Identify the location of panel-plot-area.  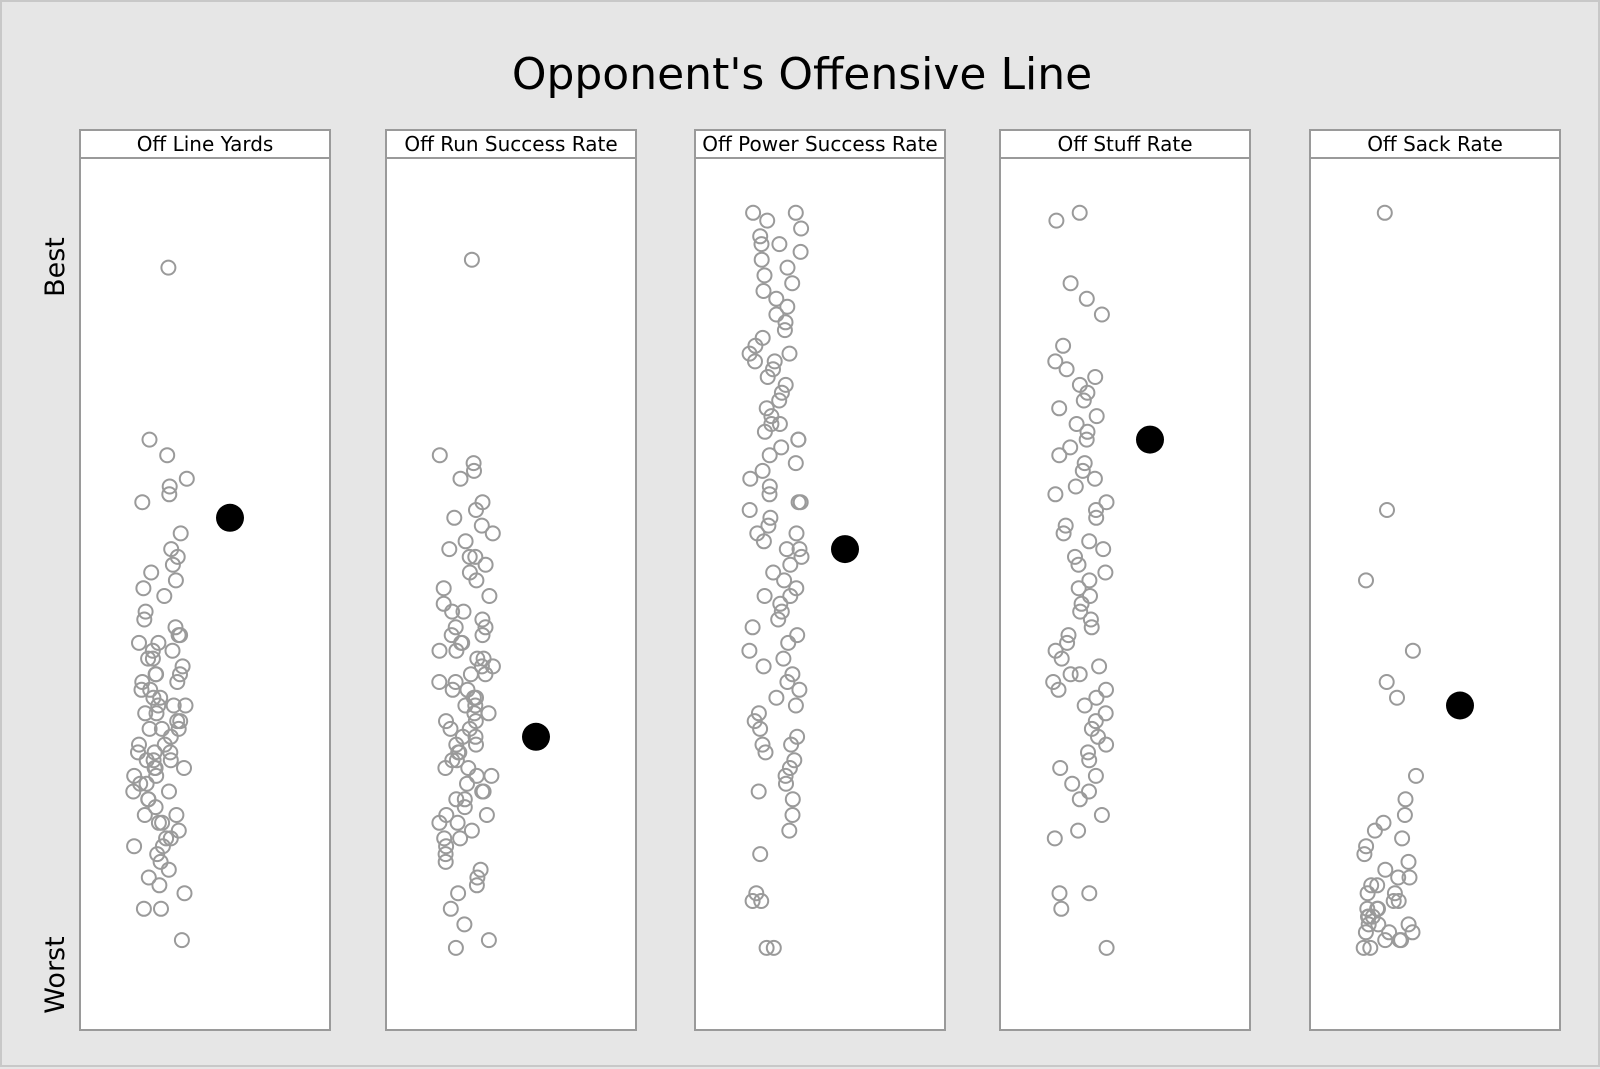
(205, 594).